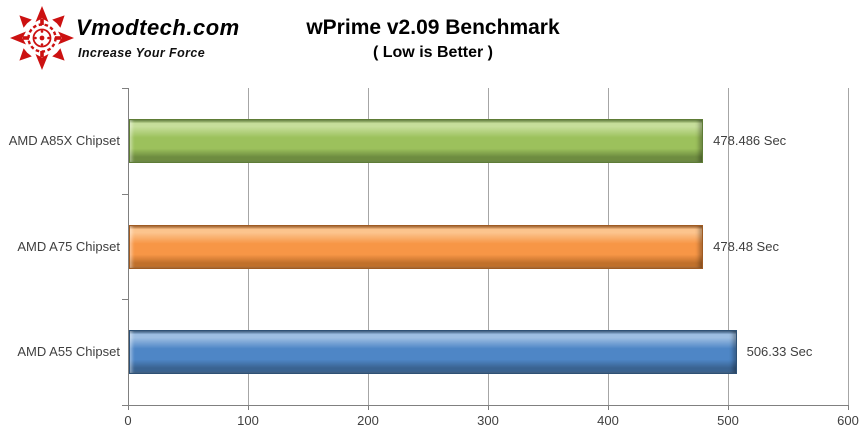 The height and width of the screenshot is (445, 866). I want to click on x-tick-label-100: 100, so click(248, 420).